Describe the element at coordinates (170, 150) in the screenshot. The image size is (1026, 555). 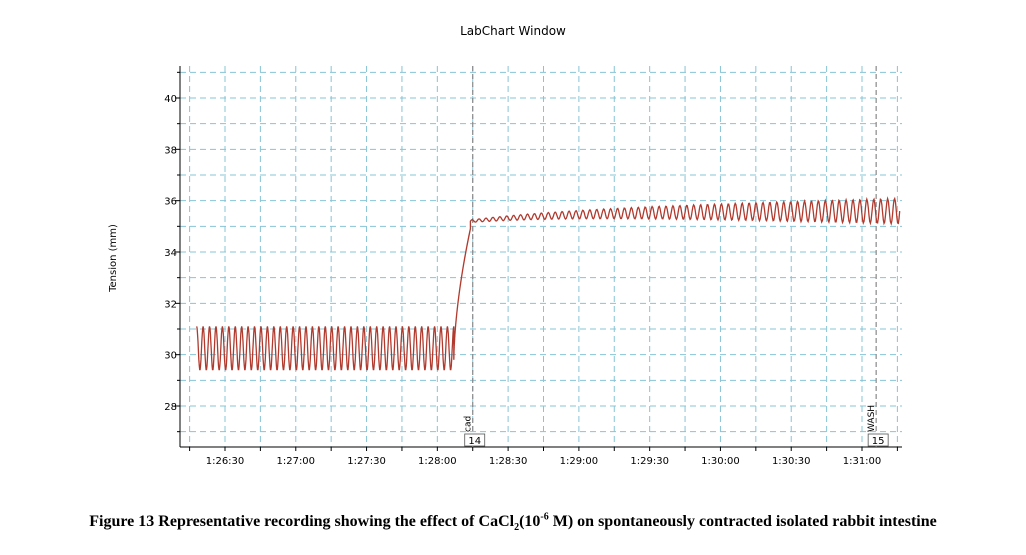
I see `y-tick-label: 38` at that location.